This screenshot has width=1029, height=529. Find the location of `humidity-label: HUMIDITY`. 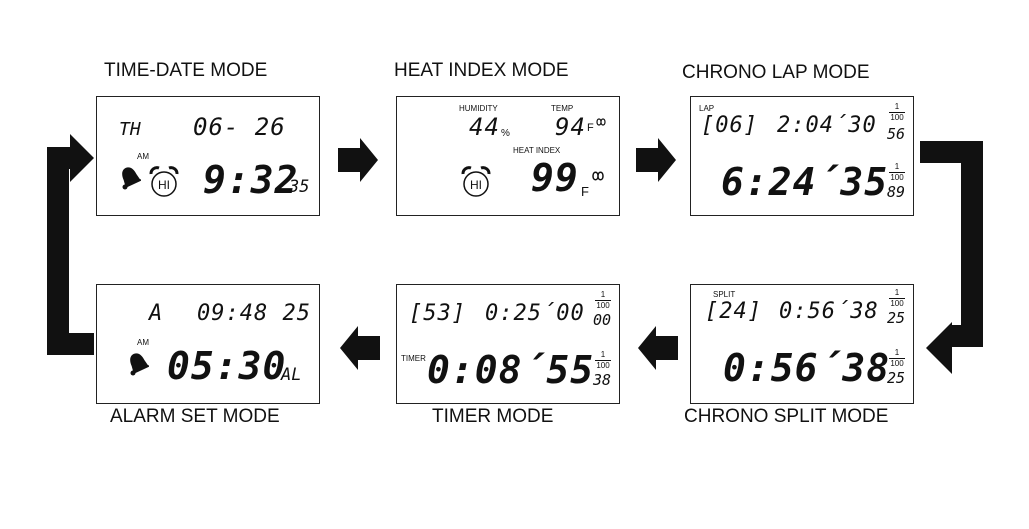

humidity-label: HUMIDITY is located at coordinates (478, 108).